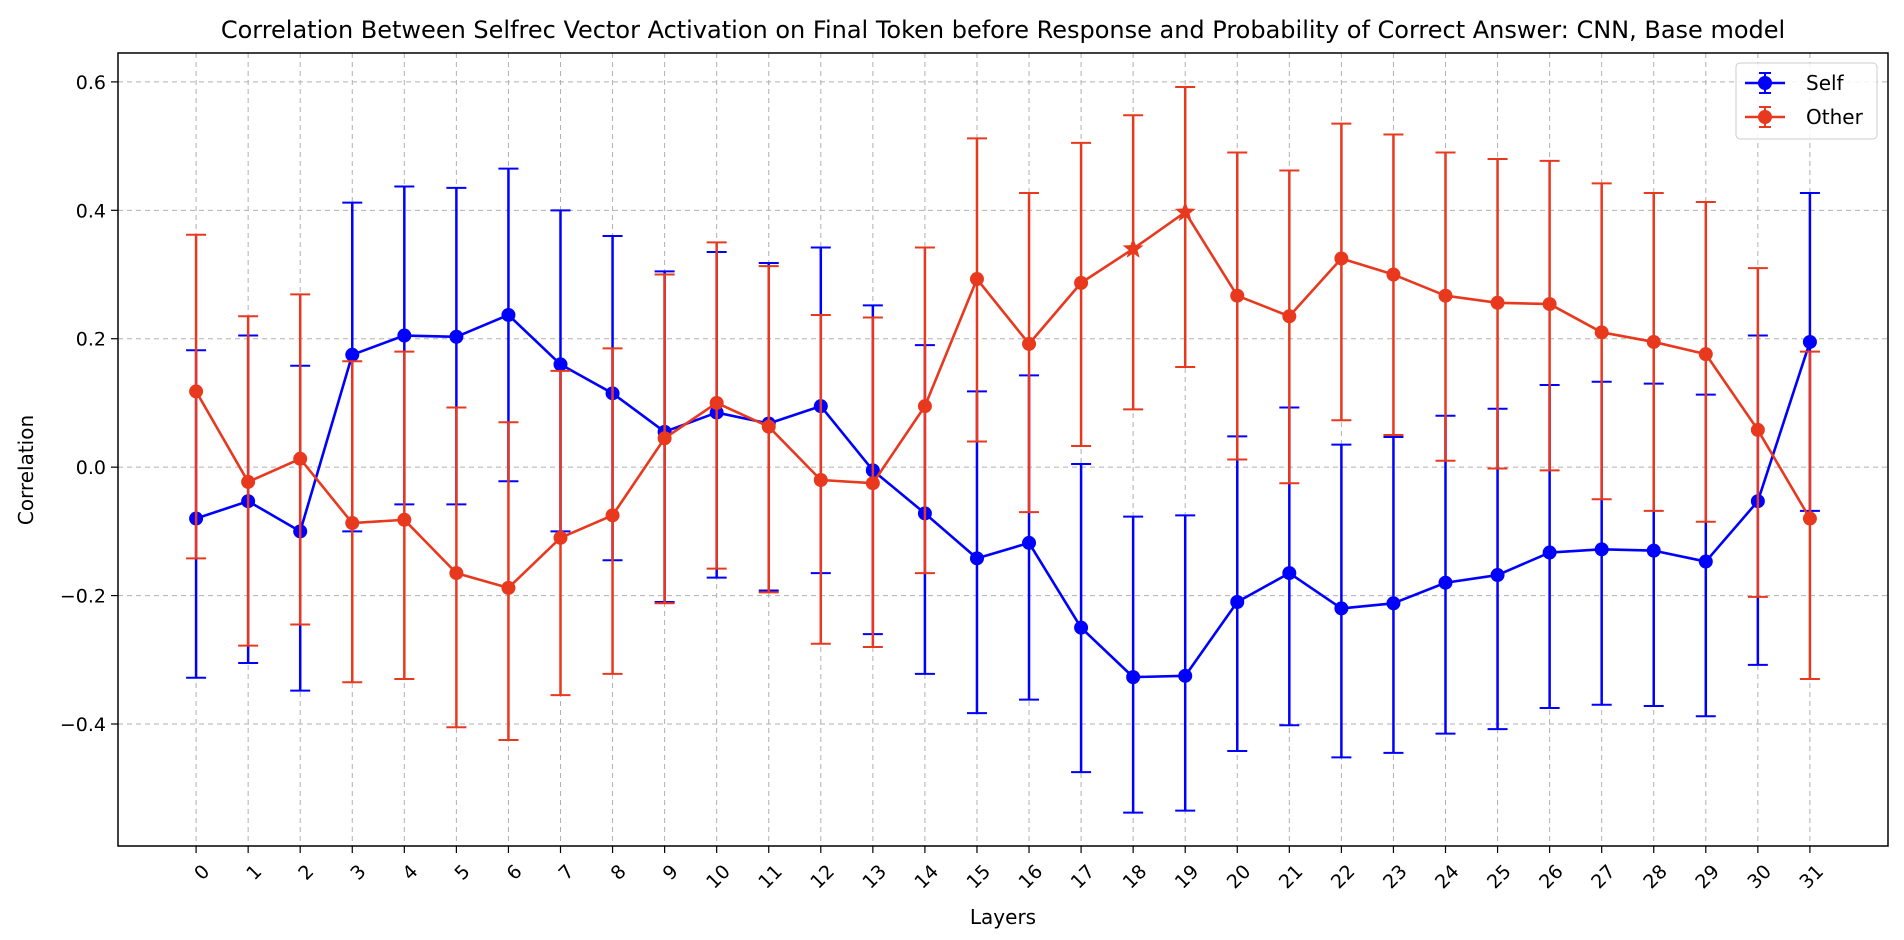 This screenshot has height=940, width=1904. Describe the element at coordinates (202, 873) in the screenshot. I see `x-tick-label: 0` at that location.